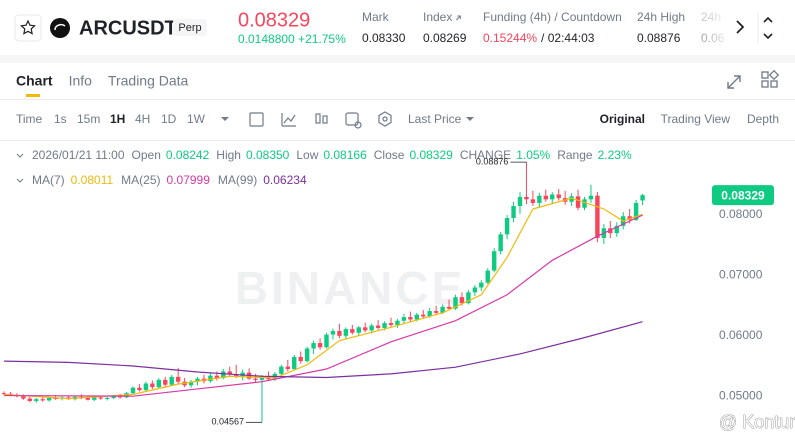 This screenshot has height=446, width=795. What do you see at coordinates (470, 119) in the screenshot?
I see `price-type-arrow` at bounding box center [470, 119].